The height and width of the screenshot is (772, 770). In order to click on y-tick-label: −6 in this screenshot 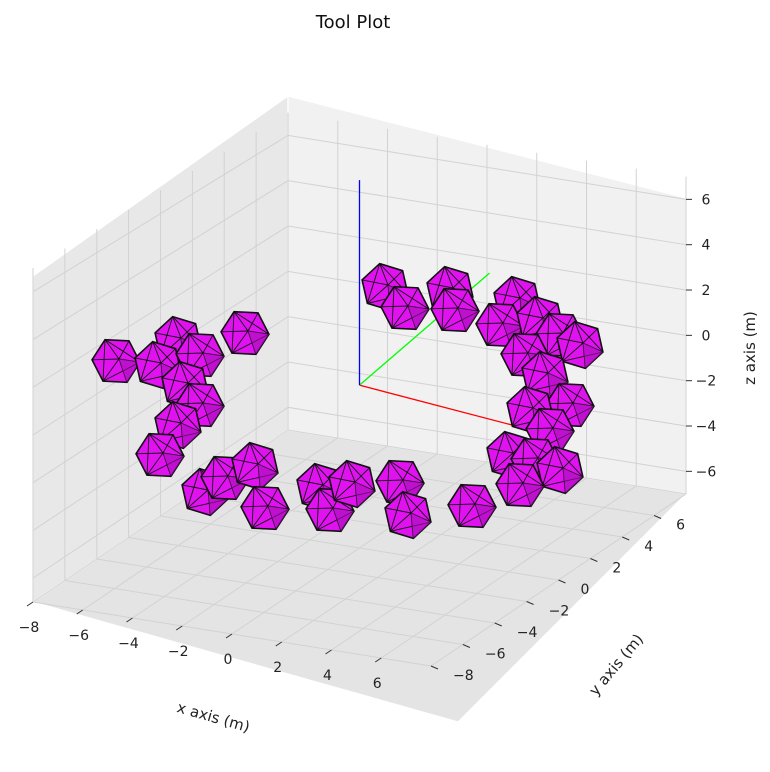, I will do `click(495, 655)`.